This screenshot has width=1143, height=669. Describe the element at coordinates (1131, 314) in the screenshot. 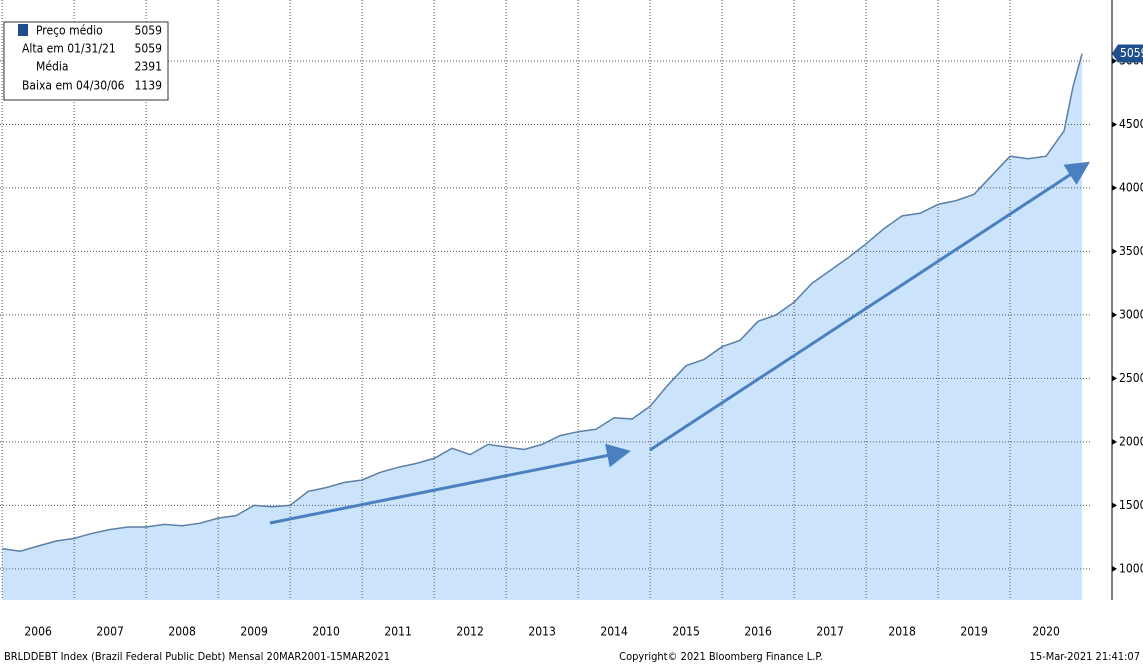

I see `y-tick-label: 3000` at that location.